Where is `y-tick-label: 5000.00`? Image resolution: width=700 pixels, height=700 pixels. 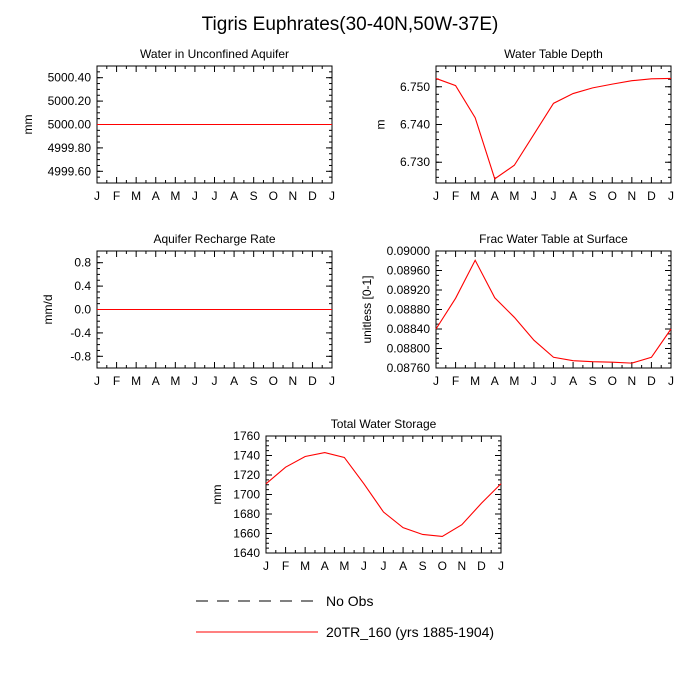
y-tick-label: 5000.00 is located at coordinates (70, 125).